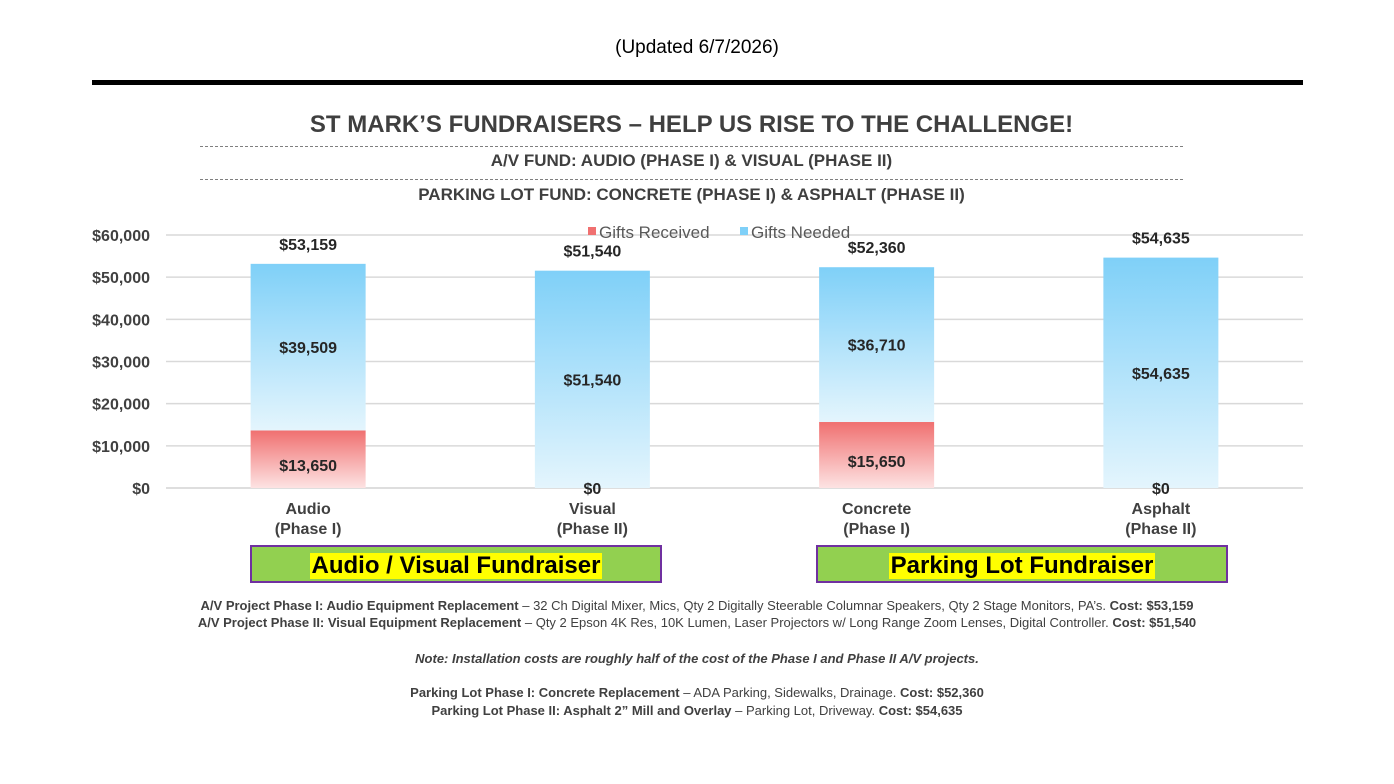 This screenshot has width=1394, height=784. What do you see at coordinates (121, 405) in the screenshot?
I see `y-tick-label: $20,000` at bounding box center [121, 405].